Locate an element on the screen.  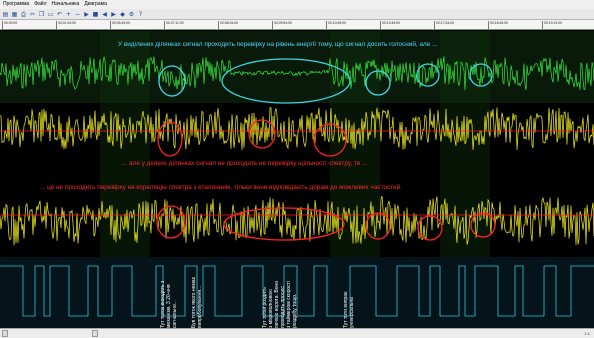
undo-icon: ↶ is located at coordinates (59, 14).